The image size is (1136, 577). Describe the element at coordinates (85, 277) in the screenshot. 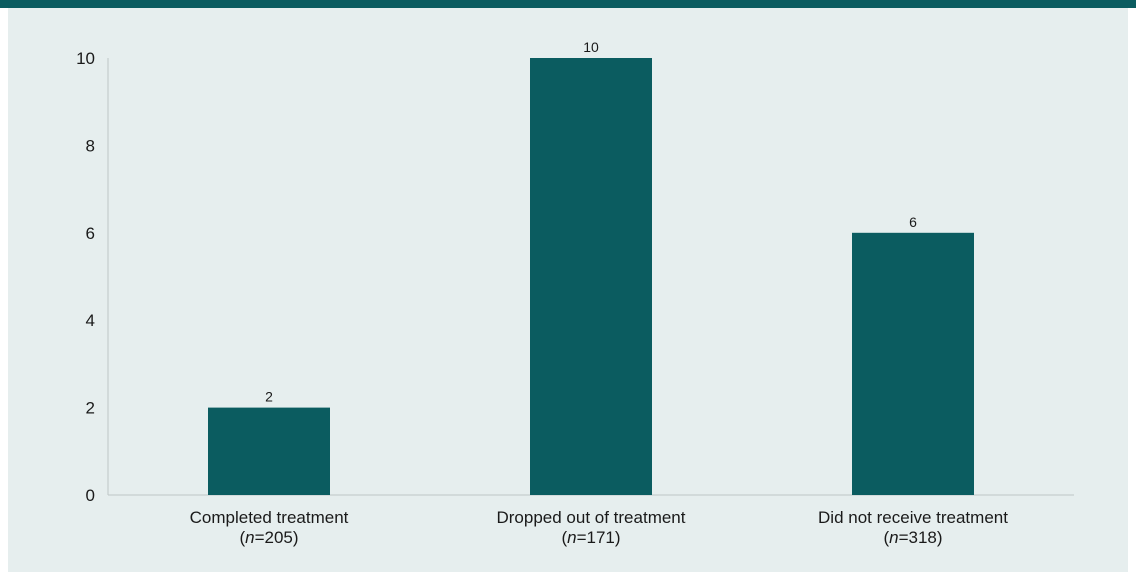

I see `y-axis-ticks: 0 2 4 6 8 10` at that location.